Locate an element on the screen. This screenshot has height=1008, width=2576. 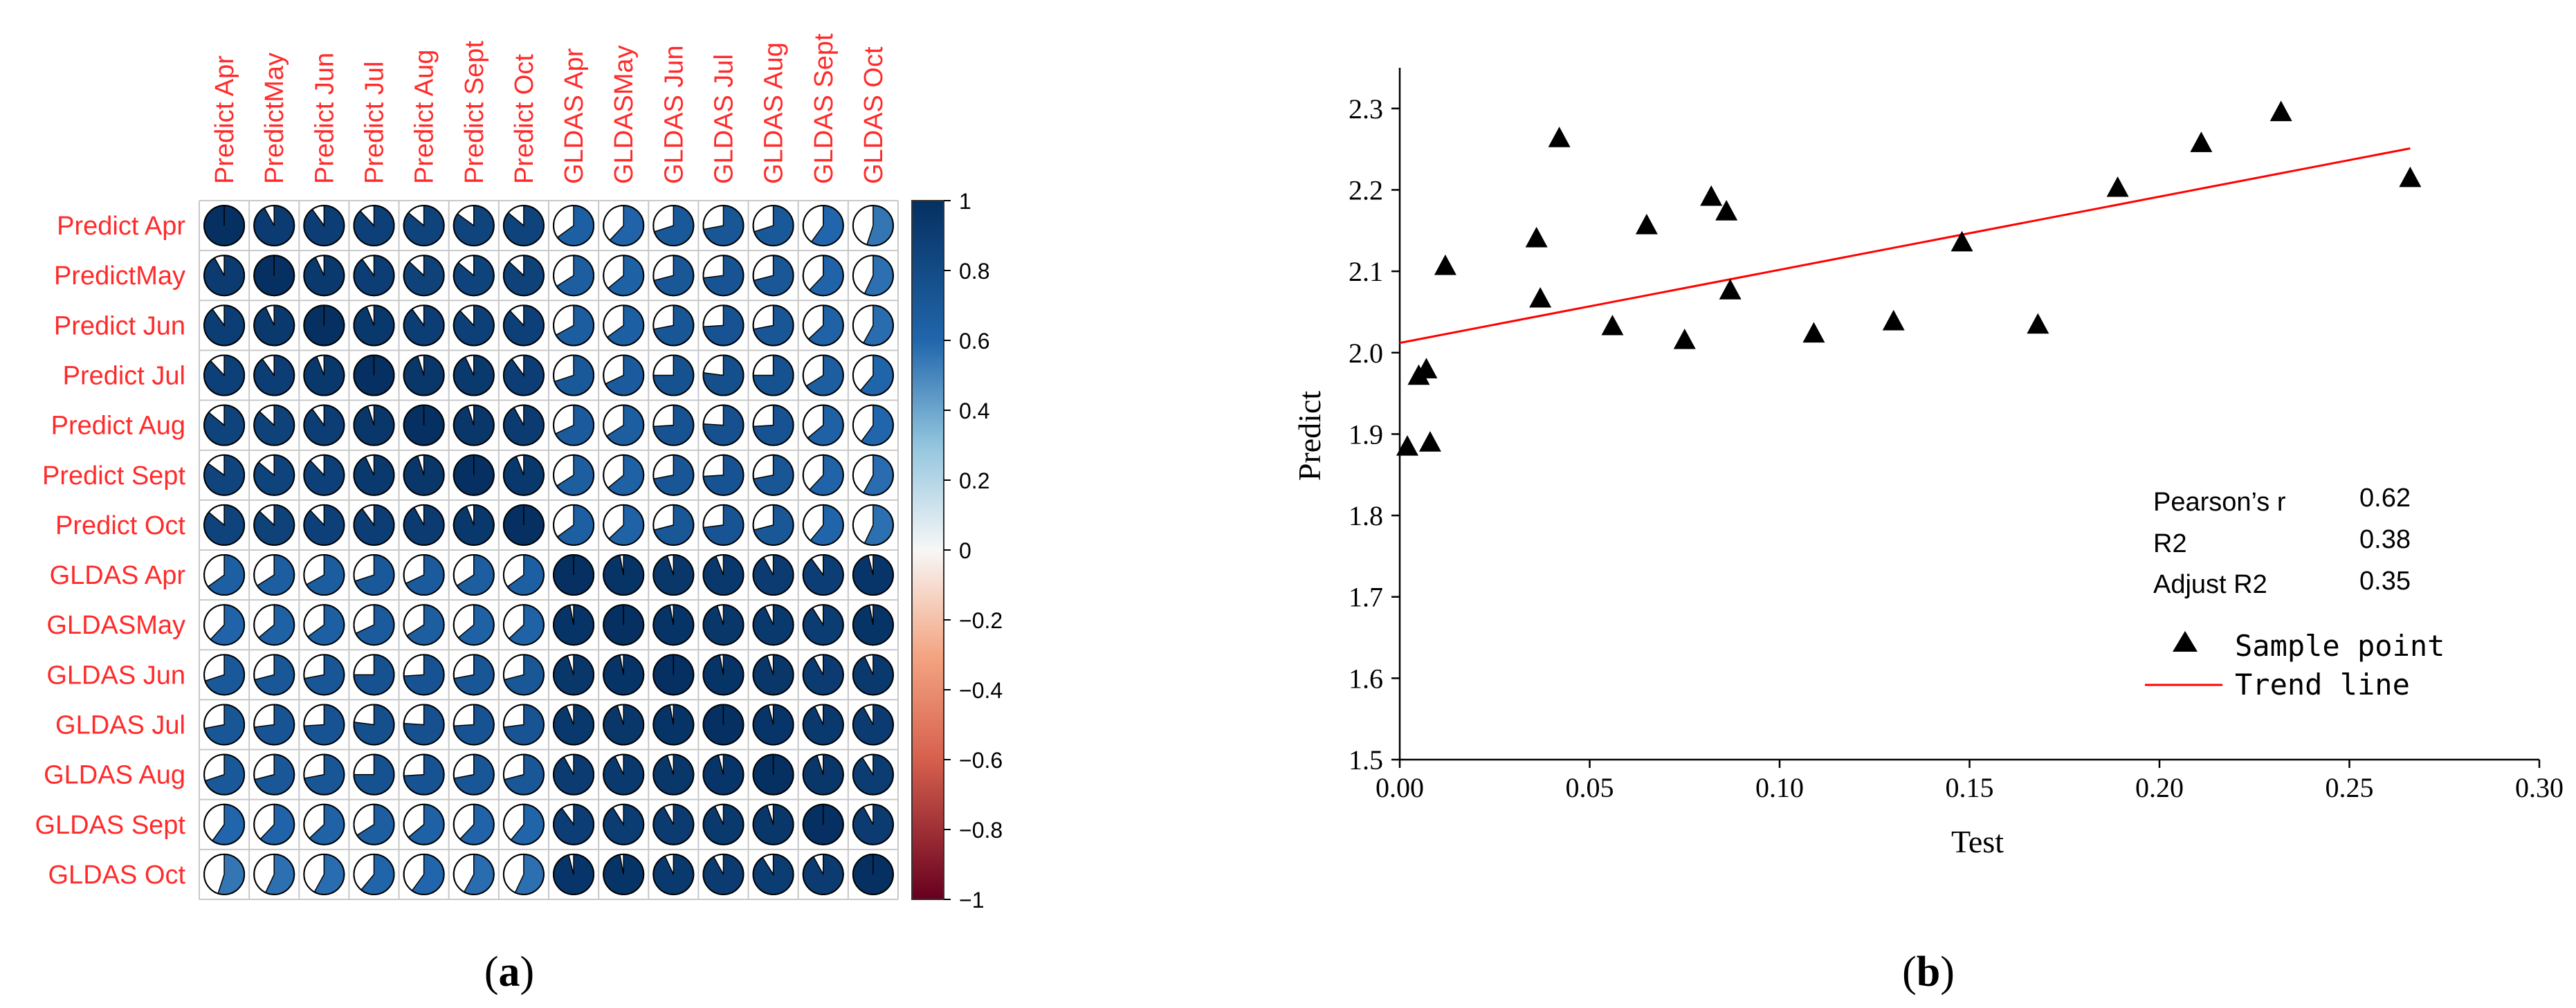
row-label: Predict Apr is located at coordinates (121, 226).